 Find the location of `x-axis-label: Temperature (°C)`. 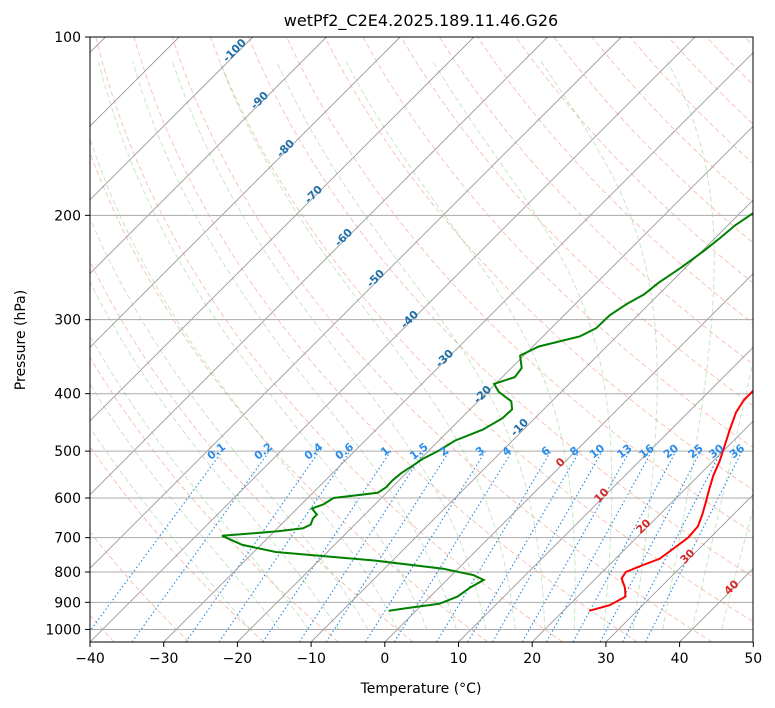

x-axis-label: Temperature (°C) is located at coordinates (421, 689).